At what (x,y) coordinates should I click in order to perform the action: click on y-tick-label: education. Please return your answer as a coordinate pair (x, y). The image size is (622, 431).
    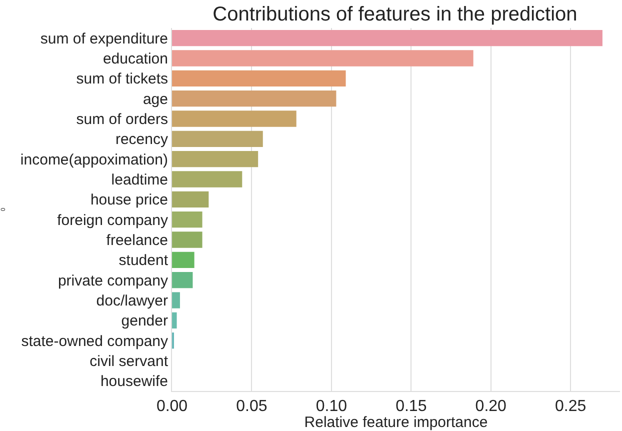
    Looking at the image, I should click on (135, 59).